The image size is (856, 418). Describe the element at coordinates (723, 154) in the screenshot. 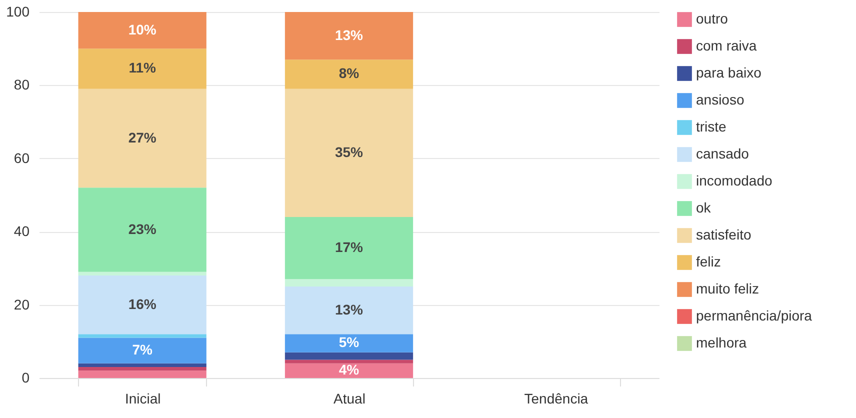

I see `legend-label: cansado` at that location.